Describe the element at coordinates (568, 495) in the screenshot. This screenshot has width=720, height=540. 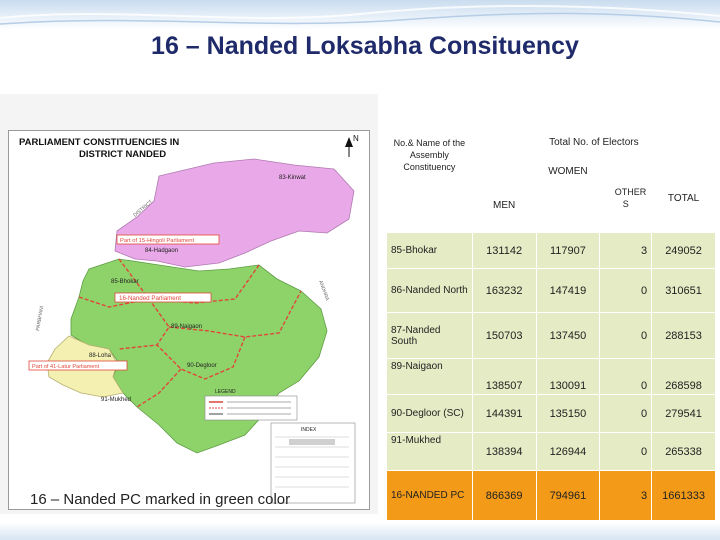
I see `total-women: 794961` at that location.